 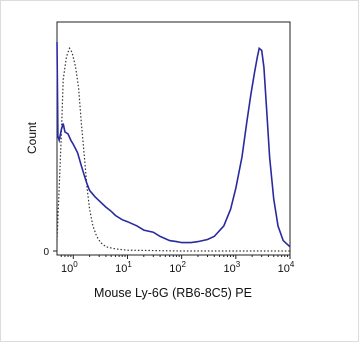 I want to click on x-axis-label: Mouse Ly-6G (RB6-8C5) PE, so click(x=173, y=293).